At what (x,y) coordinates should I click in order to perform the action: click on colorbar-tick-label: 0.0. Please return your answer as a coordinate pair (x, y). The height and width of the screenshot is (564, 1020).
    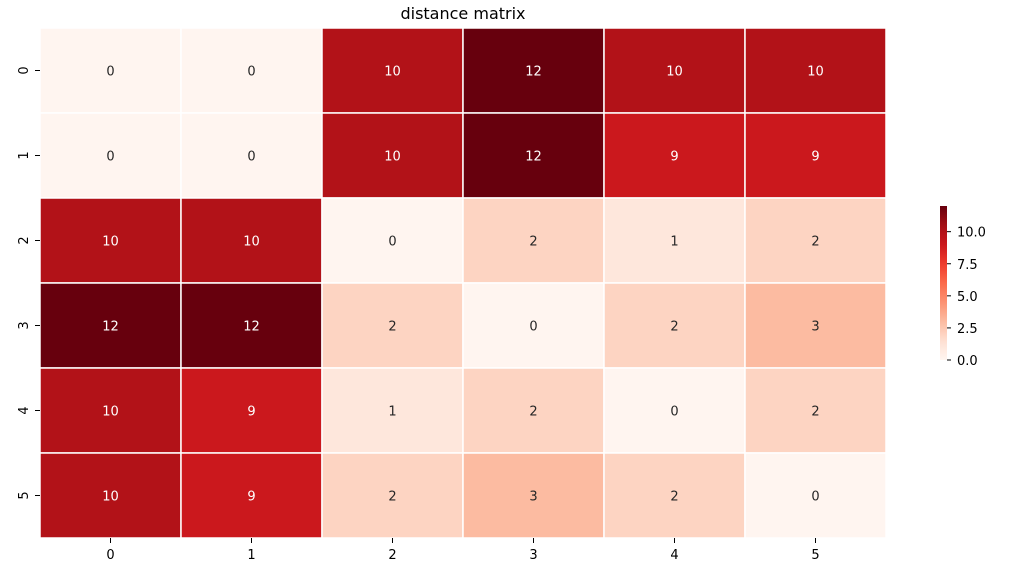
    Looking at the image, I should click on (967, 361).